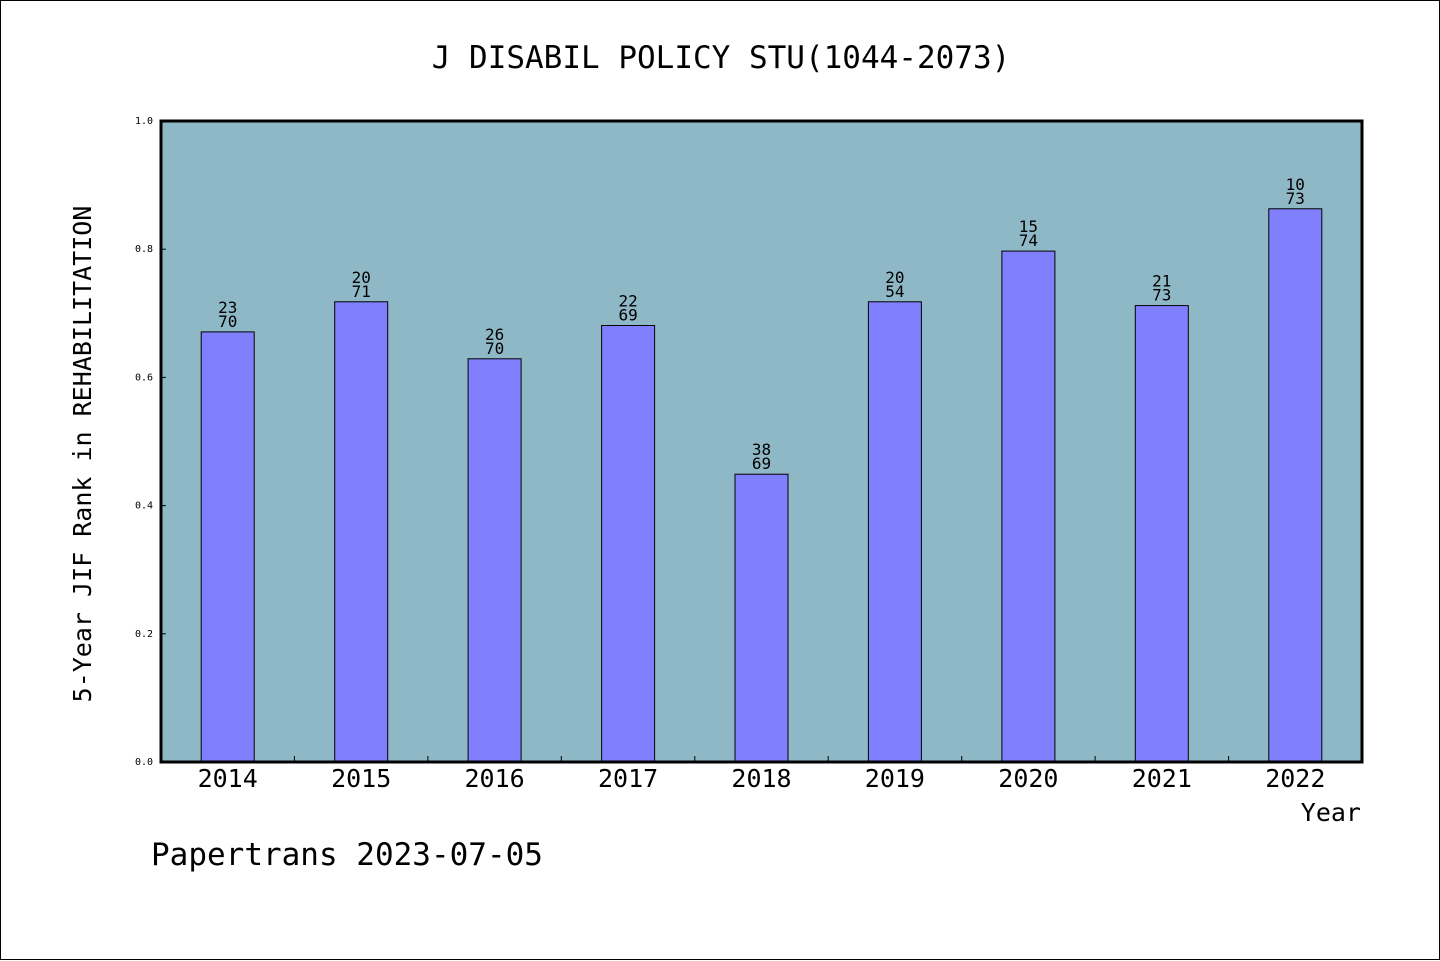 This screenshot has width=1440, height=961. What do you see at coordinates (227, 547) in the screenshot?
I see `bar-2014` at bounding box center [227, 547].